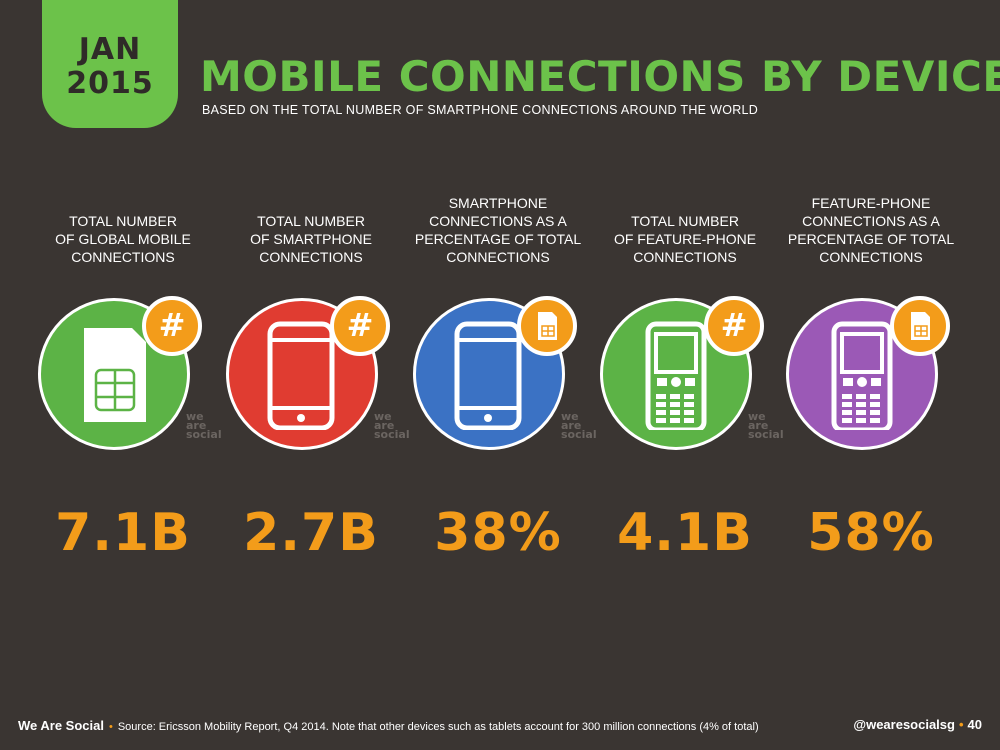 This screenshot has width=1000, height=750. What do you see at coordinates (311, 533) in the screenshot?
I see `stat-value: 2.7B` at bounding box center [311, 533].